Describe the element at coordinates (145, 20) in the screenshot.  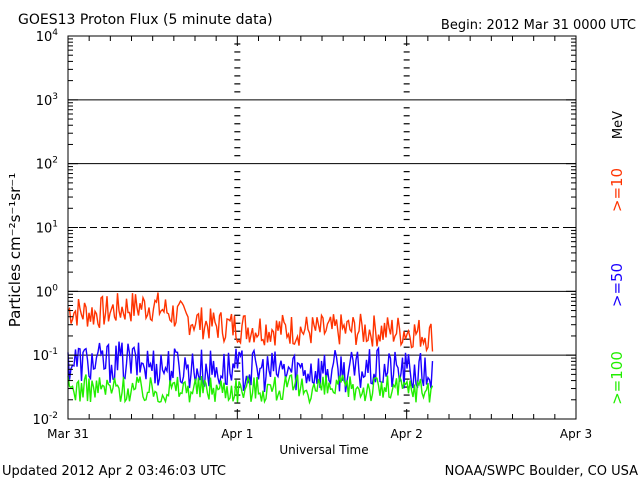
I see `chart-title: GOES13 Proton Flux (5 minute data)` at that location.